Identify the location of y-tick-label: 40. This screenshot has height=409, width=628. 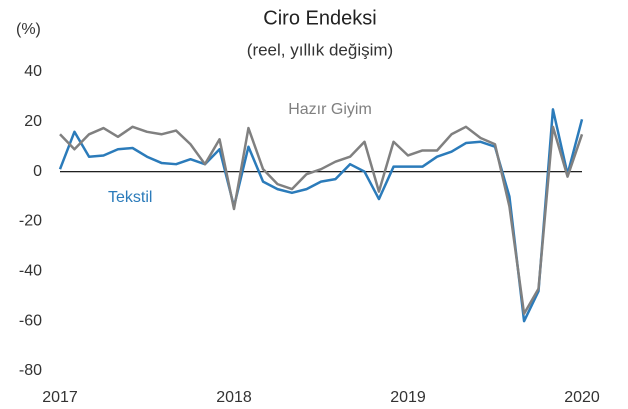
(33, 71).